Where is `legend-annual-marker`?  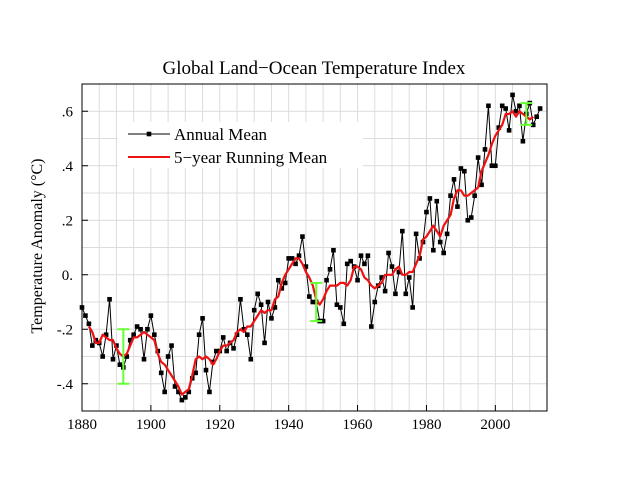 legend-annual-marker is located at coordinates (149, 134).